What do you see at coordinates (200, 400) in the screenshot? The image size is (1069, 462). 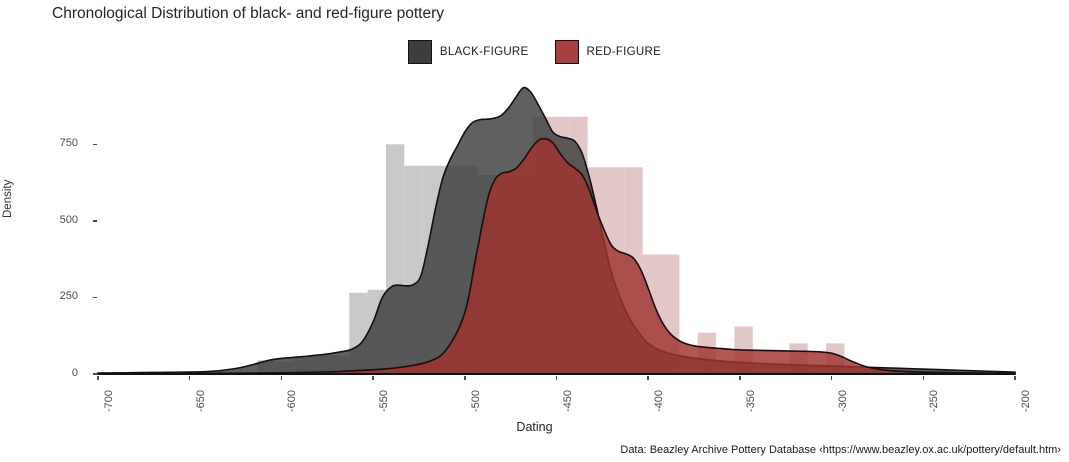 I see `x-tick-label: -650` at bounding box center [200, 400].